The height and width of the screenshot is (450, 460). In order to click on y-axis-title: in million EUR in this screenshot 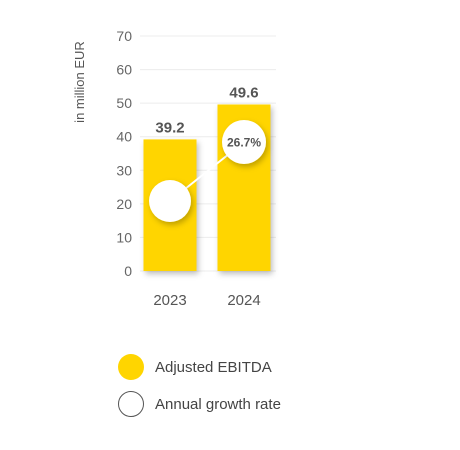, I will do `click(79, 82)`.